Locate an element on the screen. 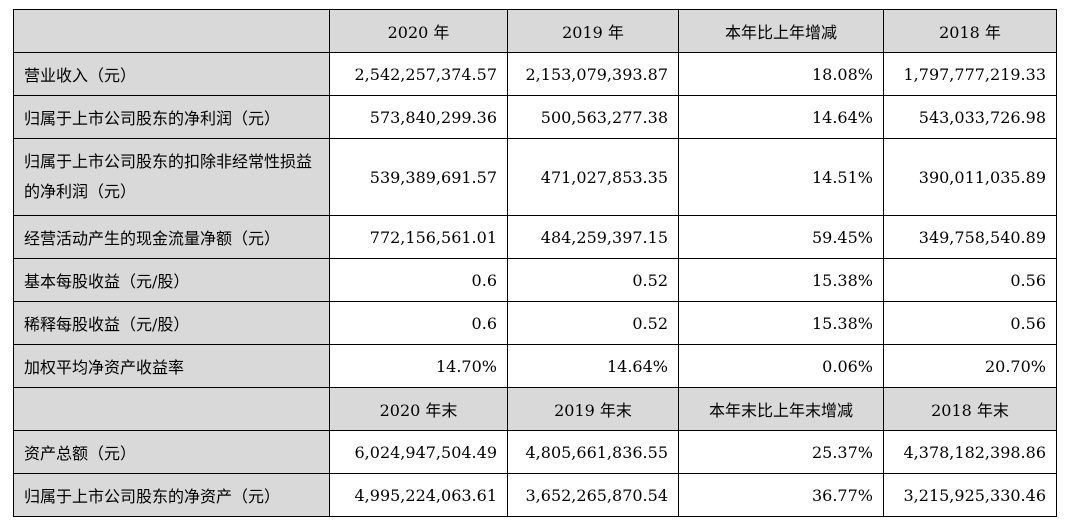 This screenshot has height=520, width=1069. row-label: 加权平均净资产收益率 is located at coordinates (171, 366).